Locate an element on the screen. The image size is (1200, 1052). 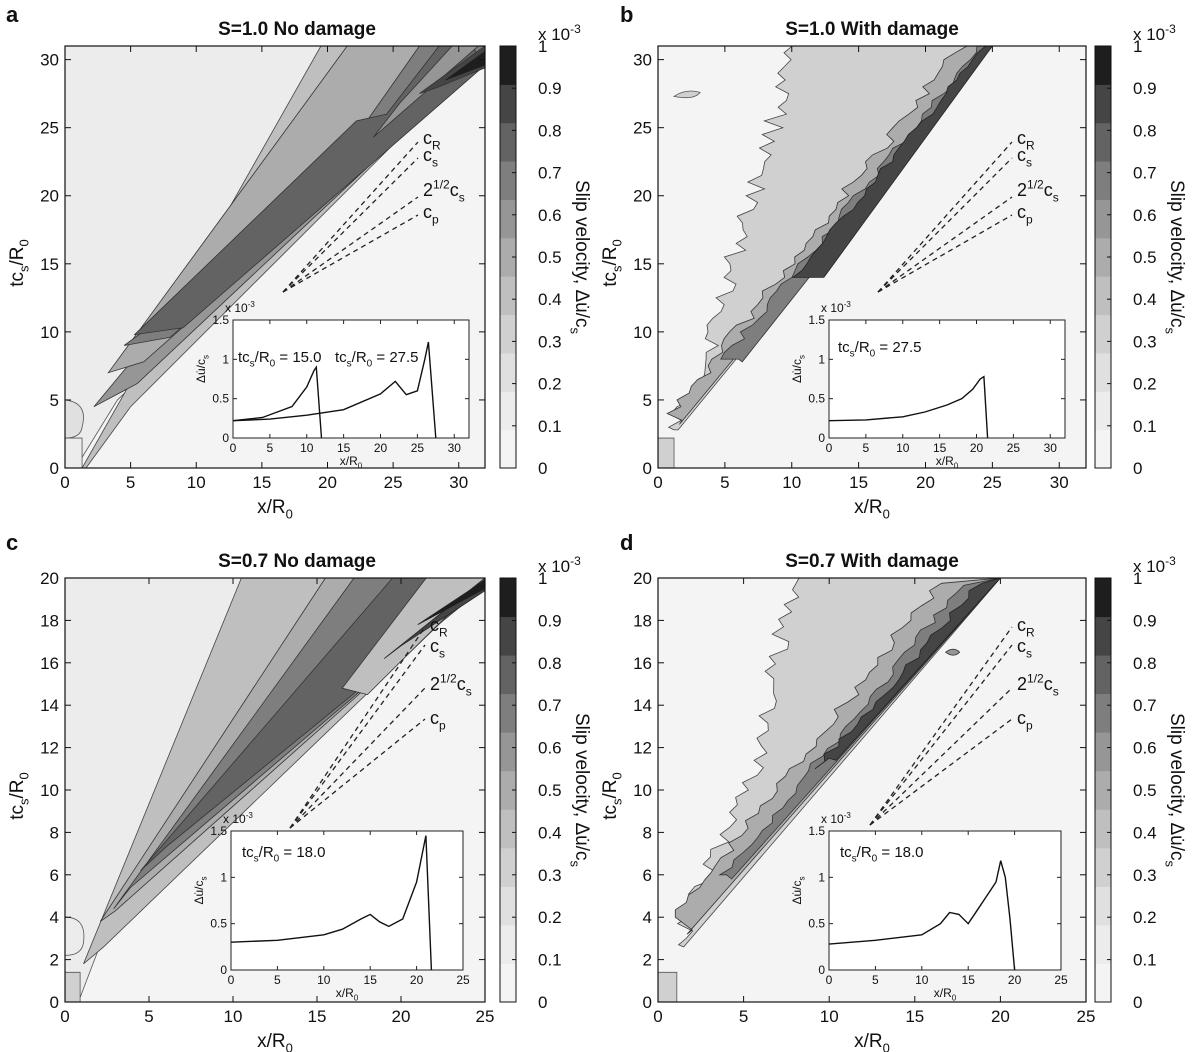
speed-line-cR is located at coordinates (357, 727).